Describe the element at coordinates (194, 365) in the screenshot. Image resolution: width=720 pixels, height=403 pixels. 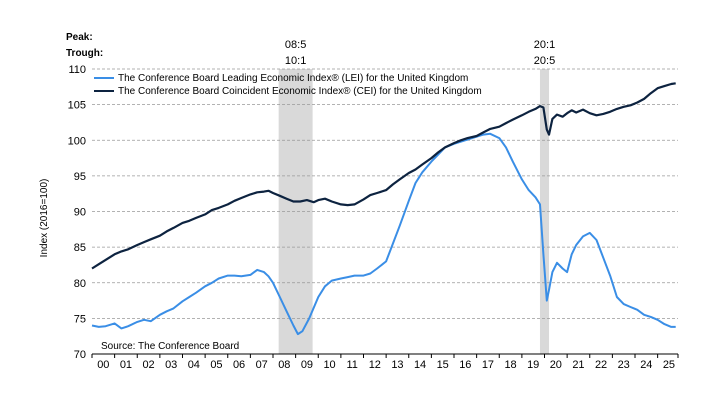
I see `x-tick-label: 04` at that location.